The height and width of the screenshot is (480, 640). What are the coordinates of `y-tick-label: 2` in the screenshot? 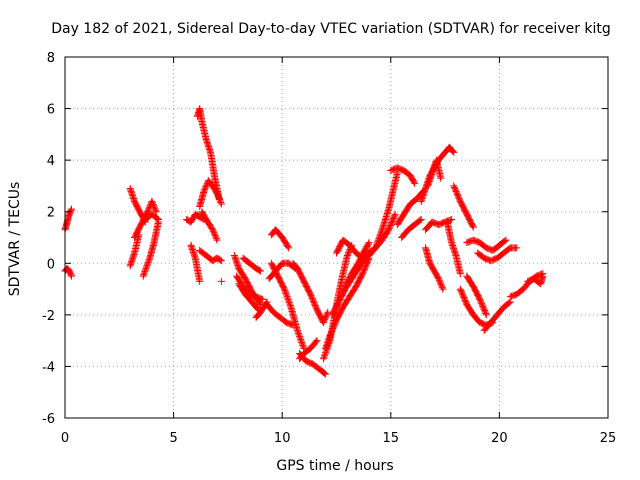 It's located at (51, 213).